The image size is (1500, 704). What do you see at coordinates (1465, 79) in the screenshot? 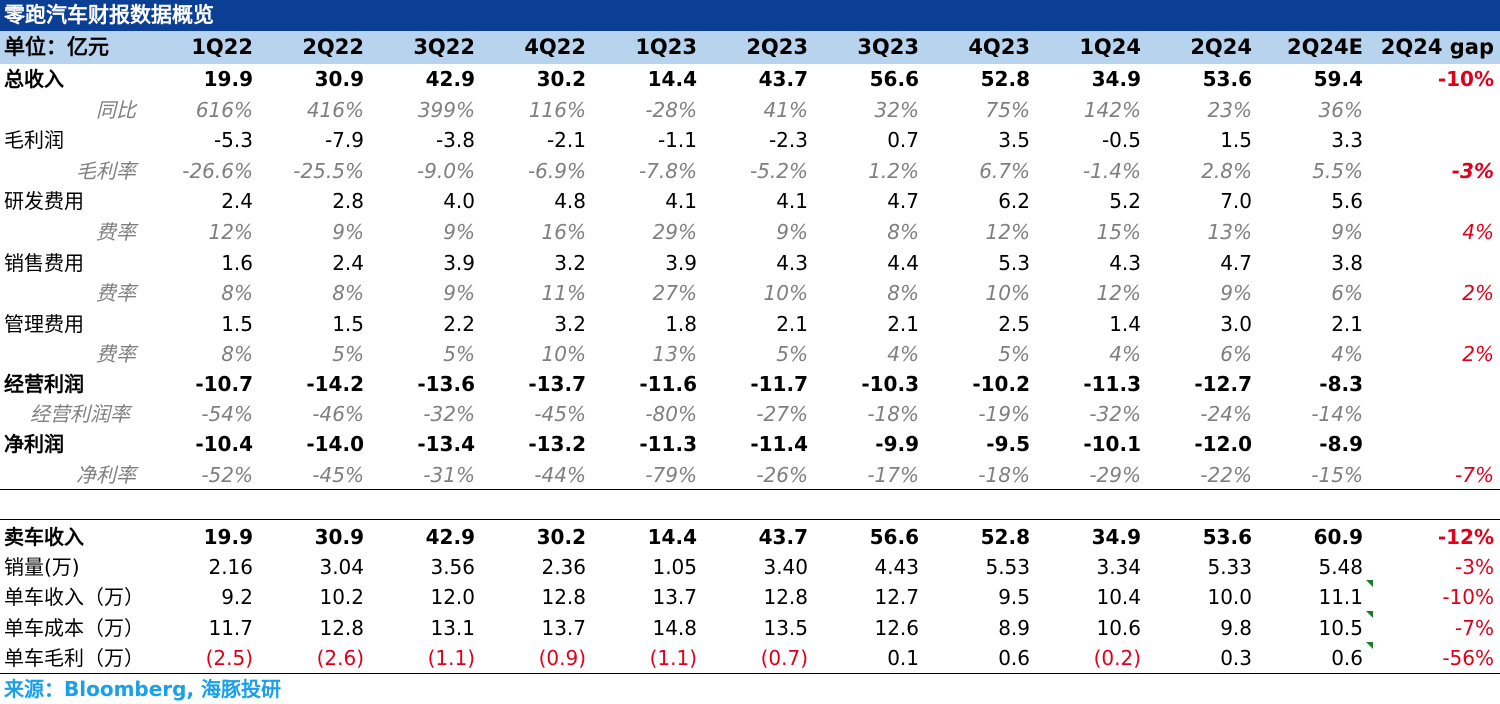
I see `gap-cell: -10%` at bounding box center [1465, 79].